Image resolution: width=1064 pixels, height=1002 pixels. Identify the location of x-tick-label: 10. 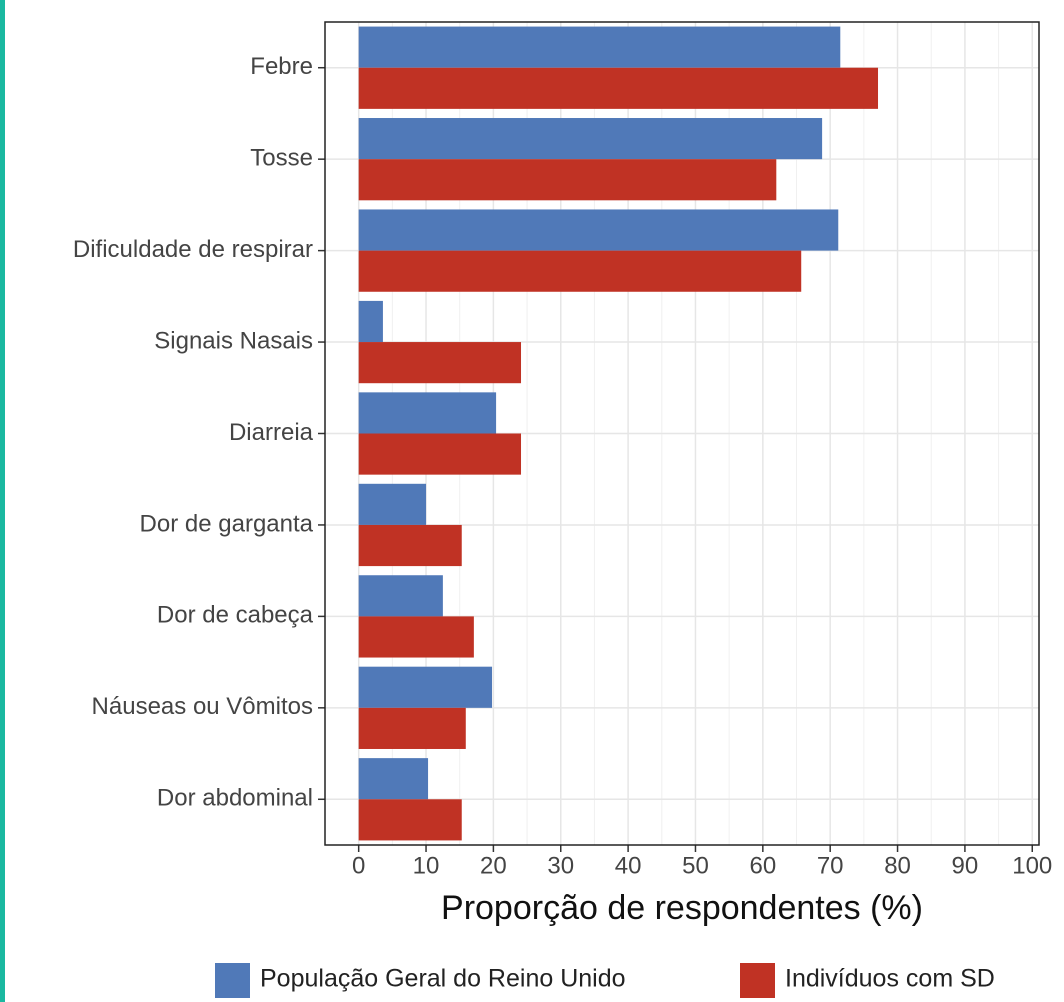
(426, 865).